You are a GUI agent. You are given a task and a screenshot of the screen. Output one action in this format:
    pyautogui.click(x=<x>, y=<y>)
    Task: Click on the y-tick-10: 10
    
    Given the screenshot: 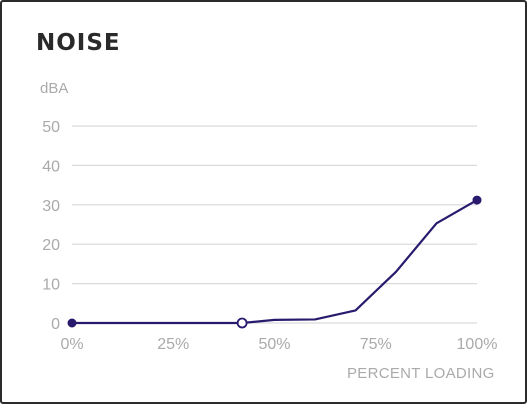 What is the action you would take?
    pyautogui.click(x=51, y=285)
    